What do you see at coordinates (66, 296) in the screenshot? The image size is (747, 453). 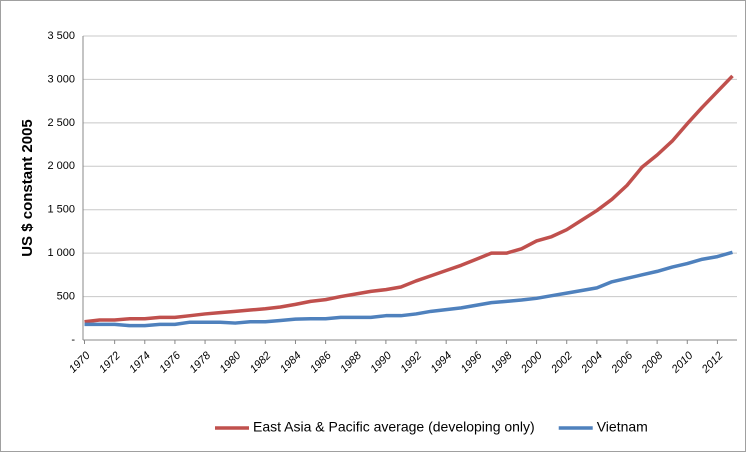 I see `y-tick-label: 500` at bounding box center [66, 296].